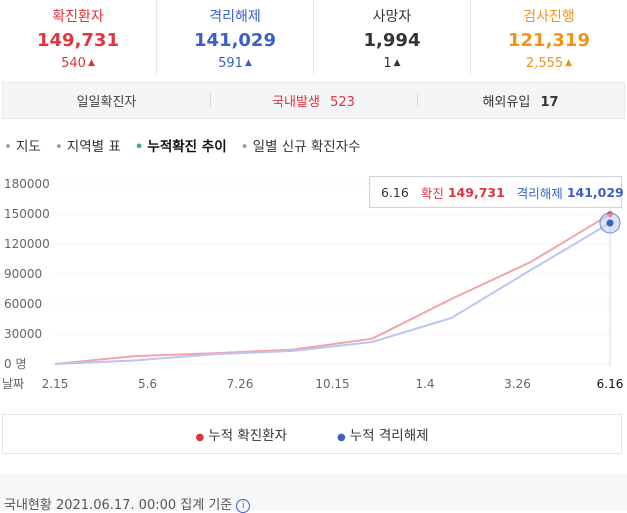 The image size is (627, 513). I want to click on daily-label: 일일확진자, so click(106, 102).